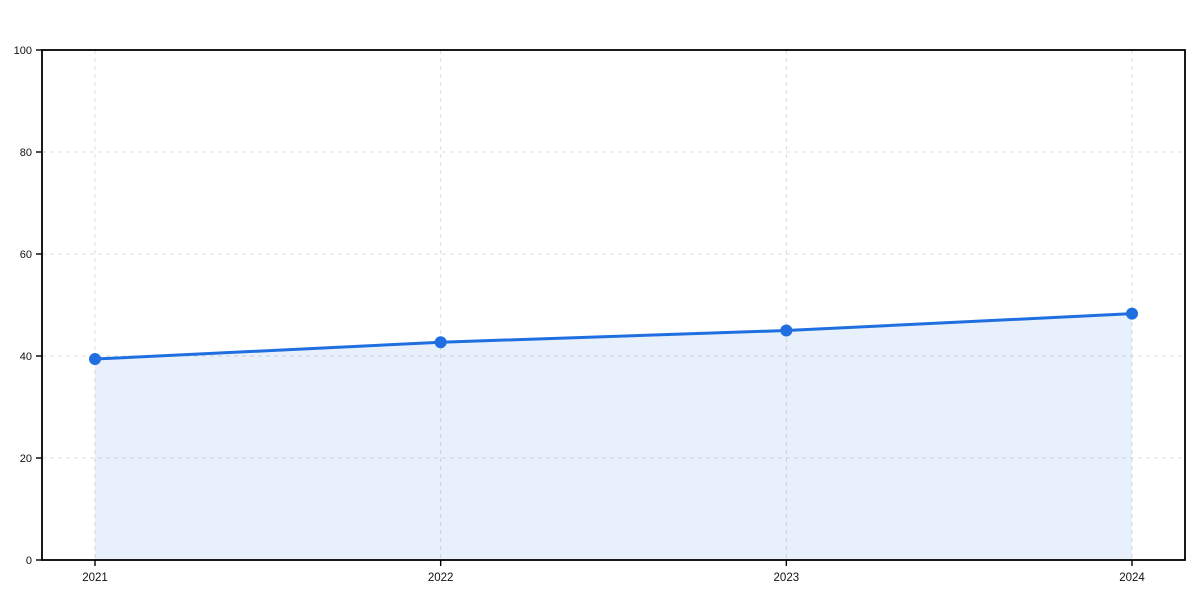  Describe the element at coordinates (787, 578) in the screenshot. I see `x-tick-label: 2023` at that location.